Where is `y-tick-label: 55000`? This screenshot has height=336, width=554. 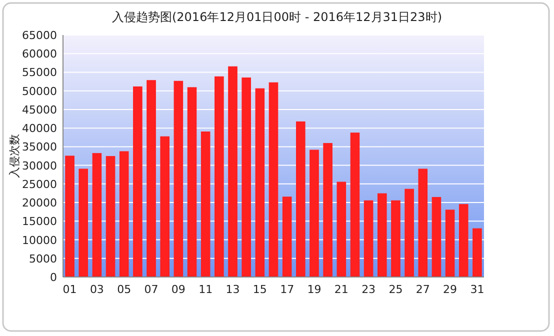
y-tick-label: 55000 is located at coordinates (39, 73).